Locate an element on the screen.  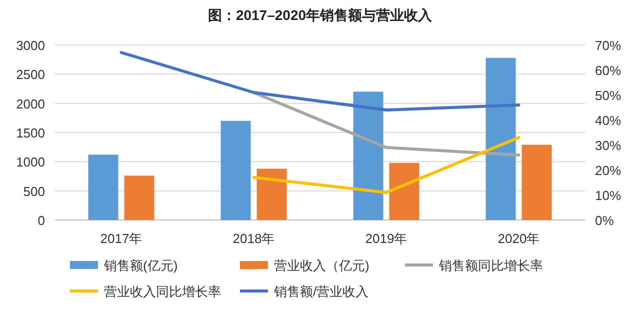
x-tick-label: 2018年 is located at coordinates (253, 238).